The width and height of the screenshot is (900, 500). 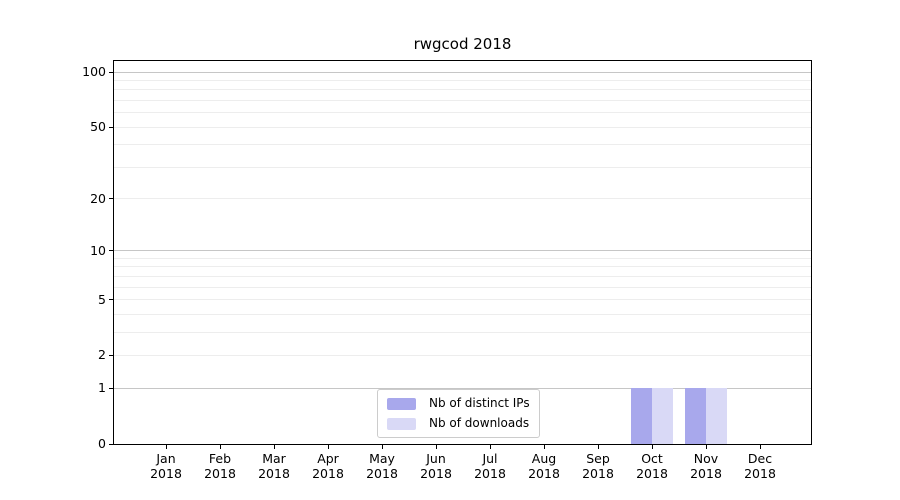 What do you see at coordinates (544, 458) in the screenshot?
I see `x-tick-label-month: Aug` at bounding box center [544, 458].